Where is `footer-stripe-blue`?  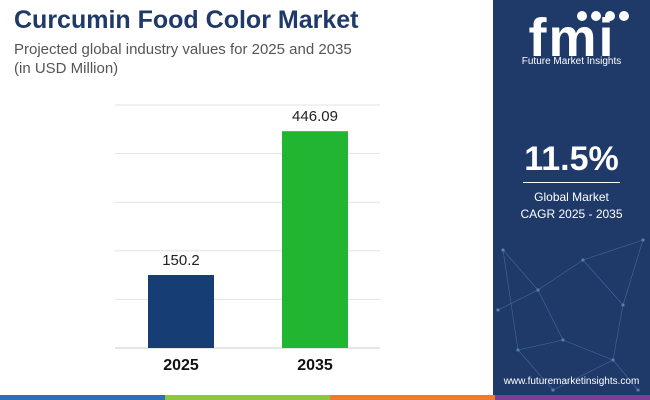
footer-stripe-blue is located at coordinates (82, 397).